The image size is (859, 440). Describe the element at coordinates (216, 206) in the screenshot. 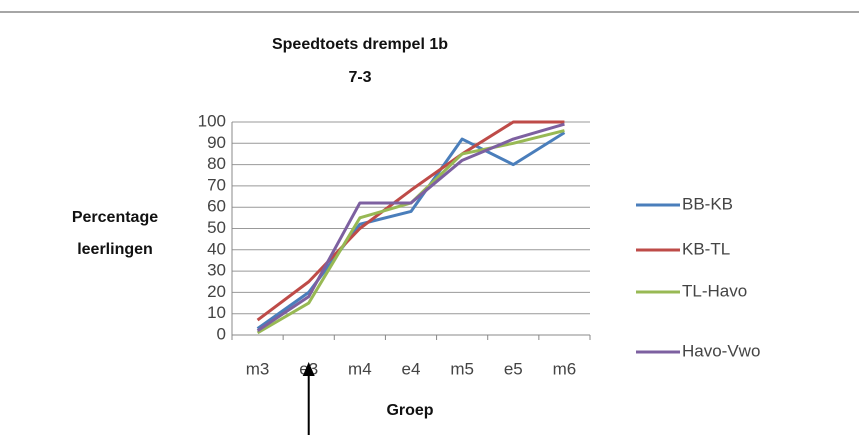

I see `y-tick-label: 60` at that location.